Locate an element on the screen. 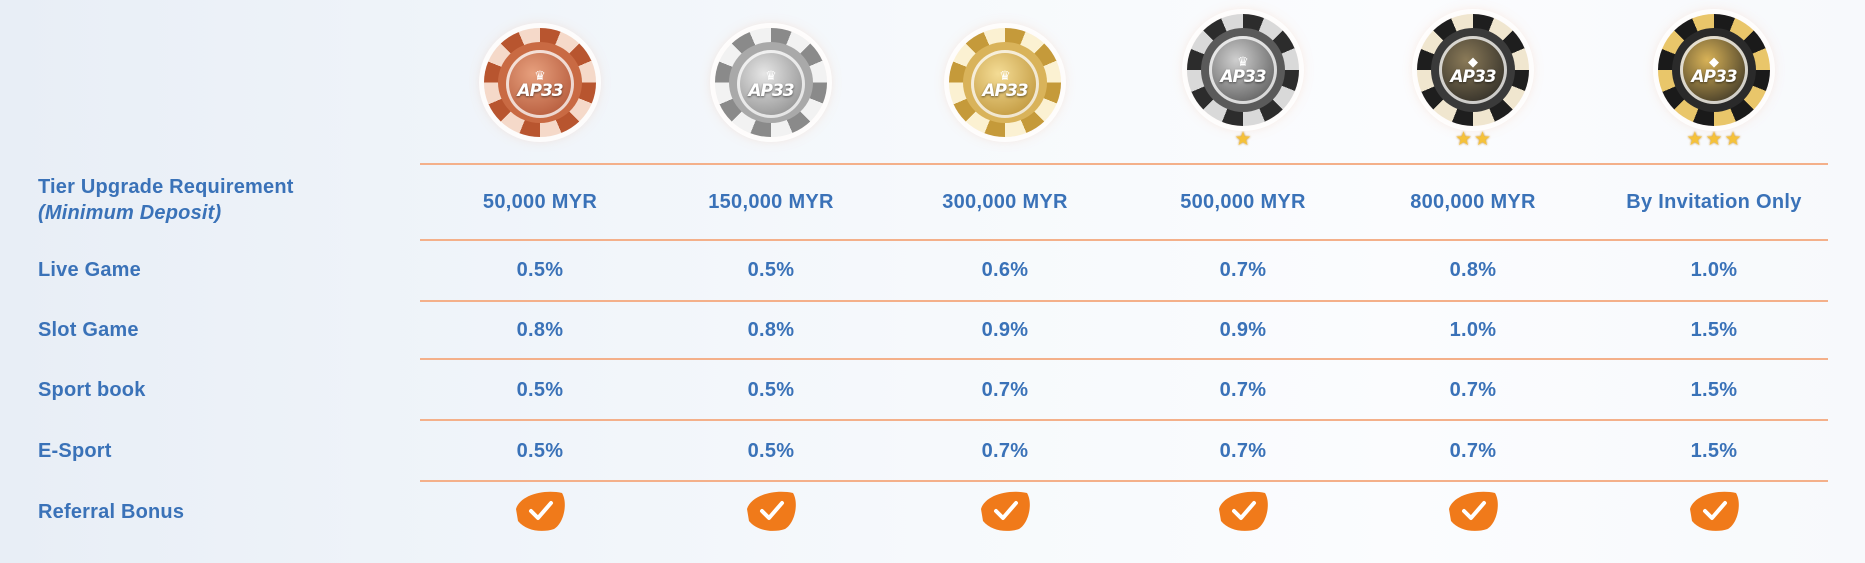 The height and width of the screenshot is (563, 1865). tier-chip-3: ♛ AP33 is located at coordinates (1005, 80).